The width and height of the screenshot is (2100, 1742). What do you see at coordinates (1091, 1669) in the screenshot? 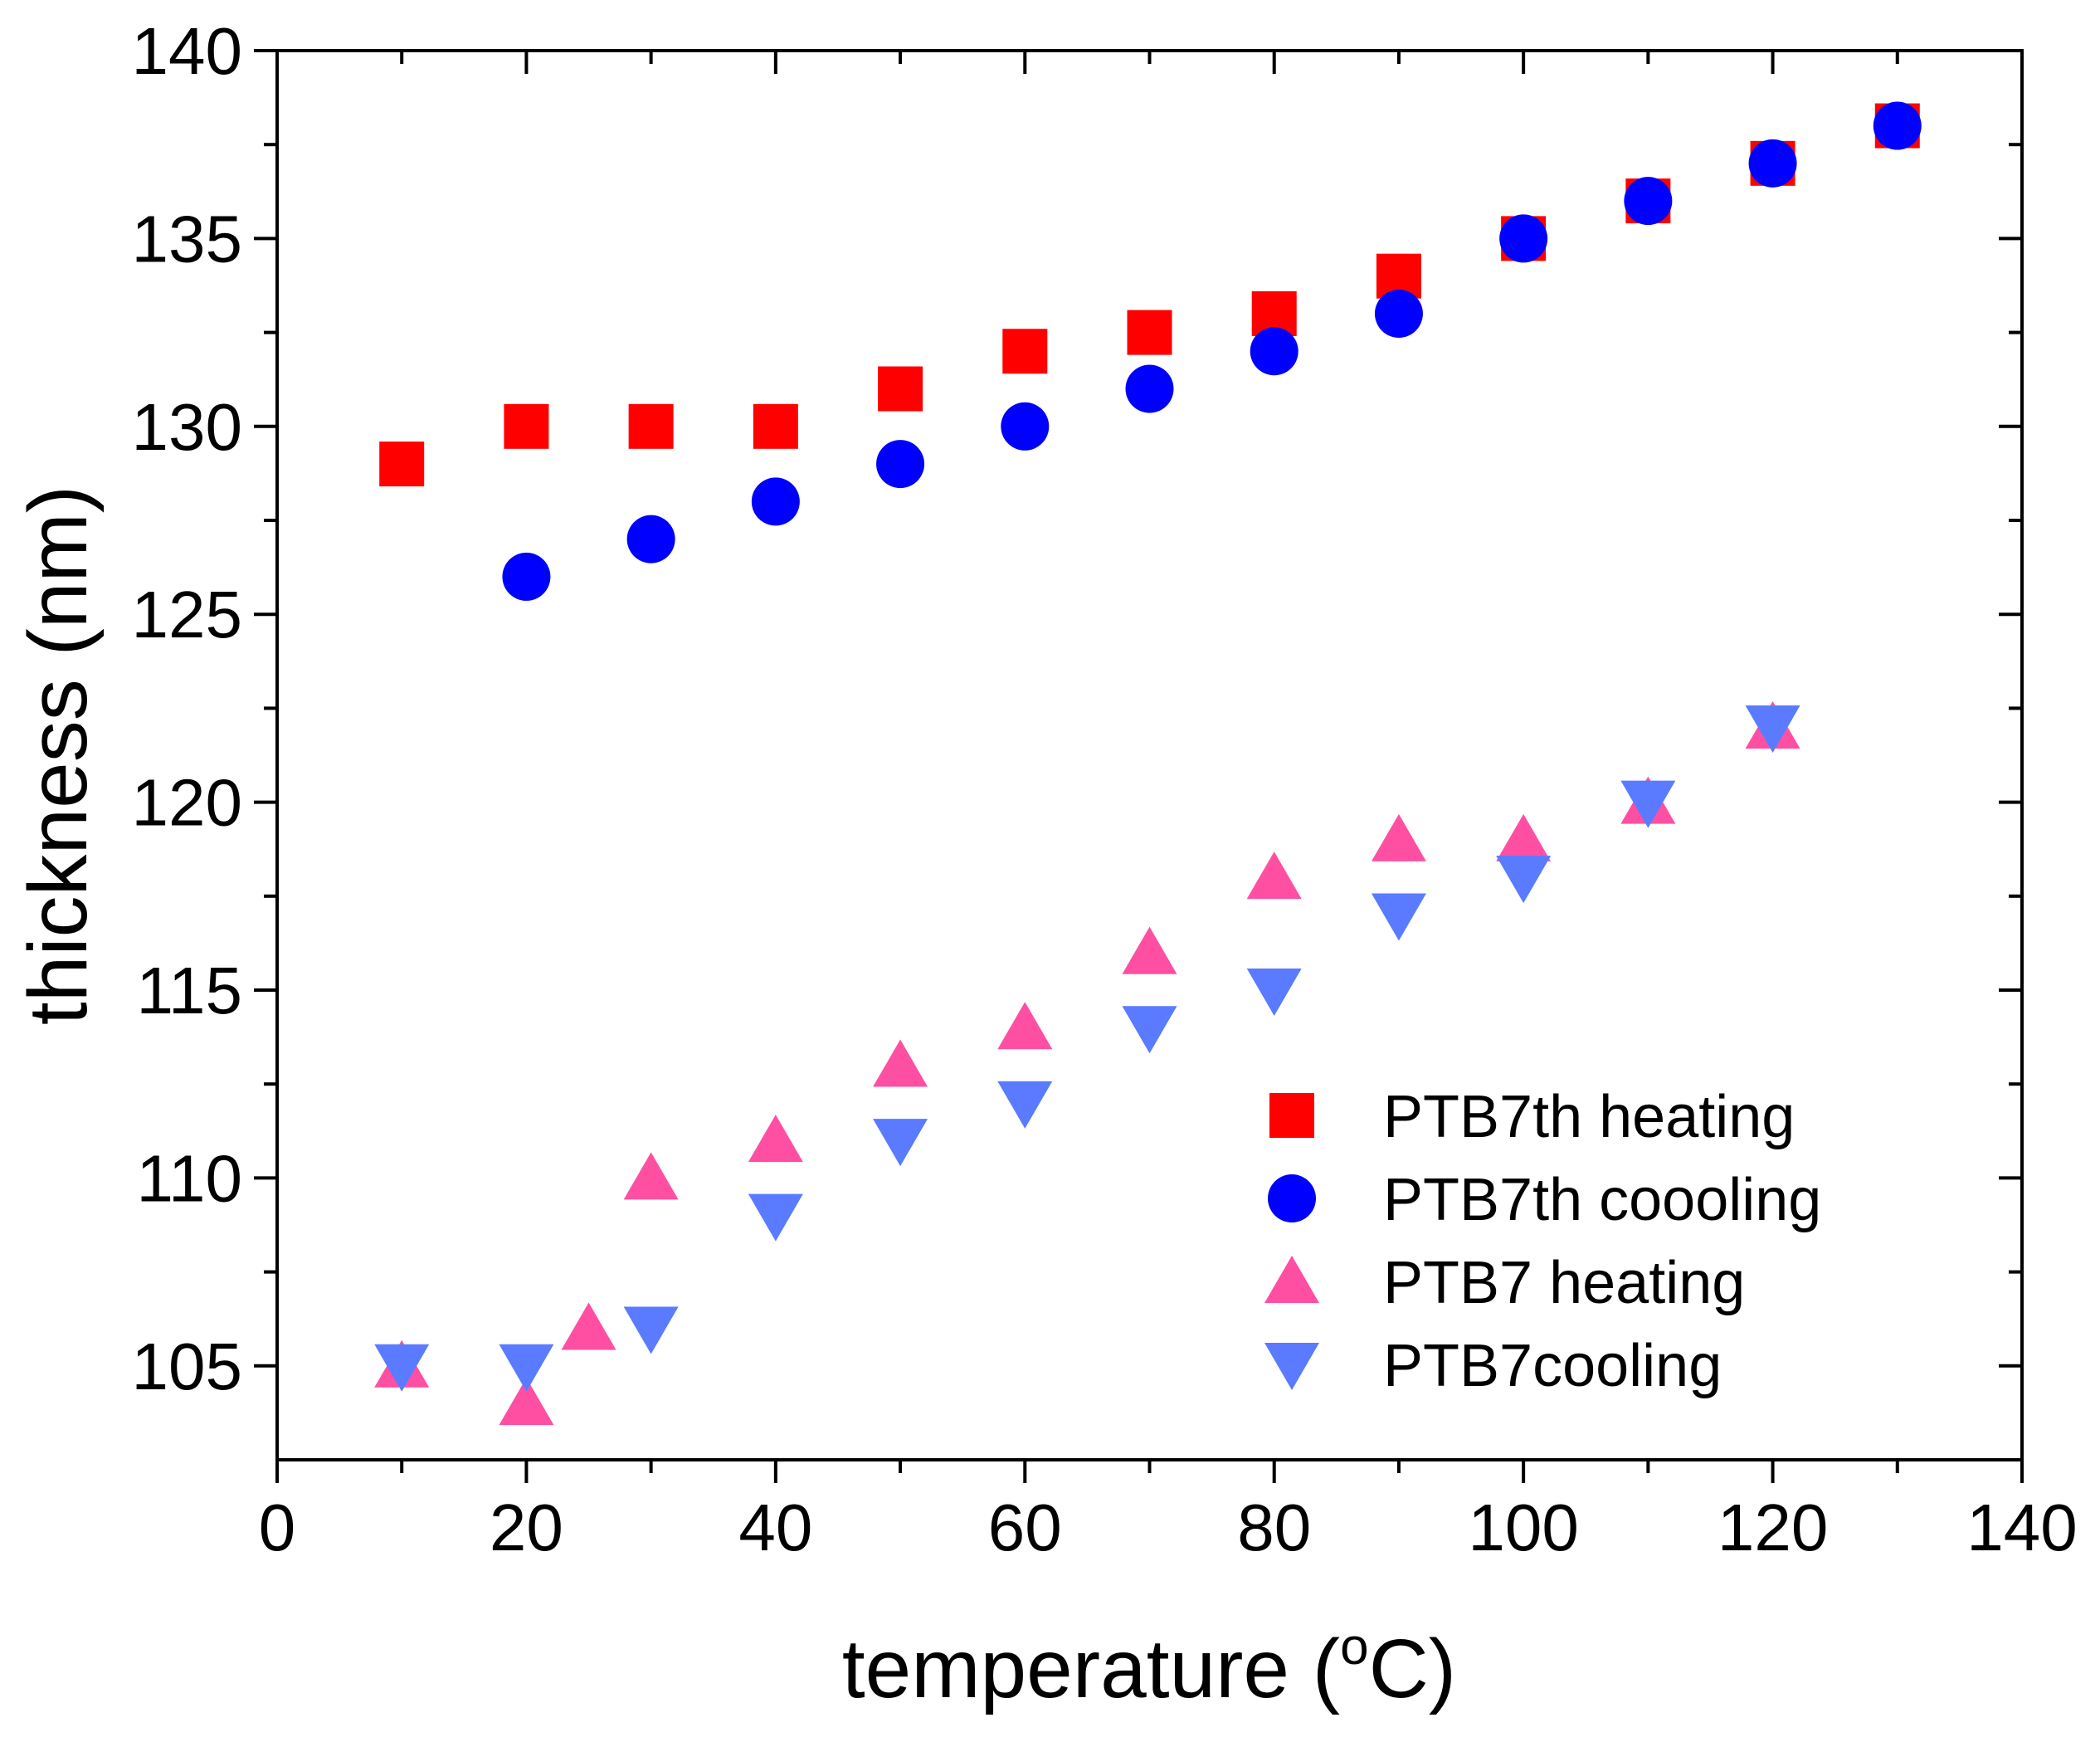
I see `x-axis-title-text: temperature (` at bounding box center [1091, 1669].